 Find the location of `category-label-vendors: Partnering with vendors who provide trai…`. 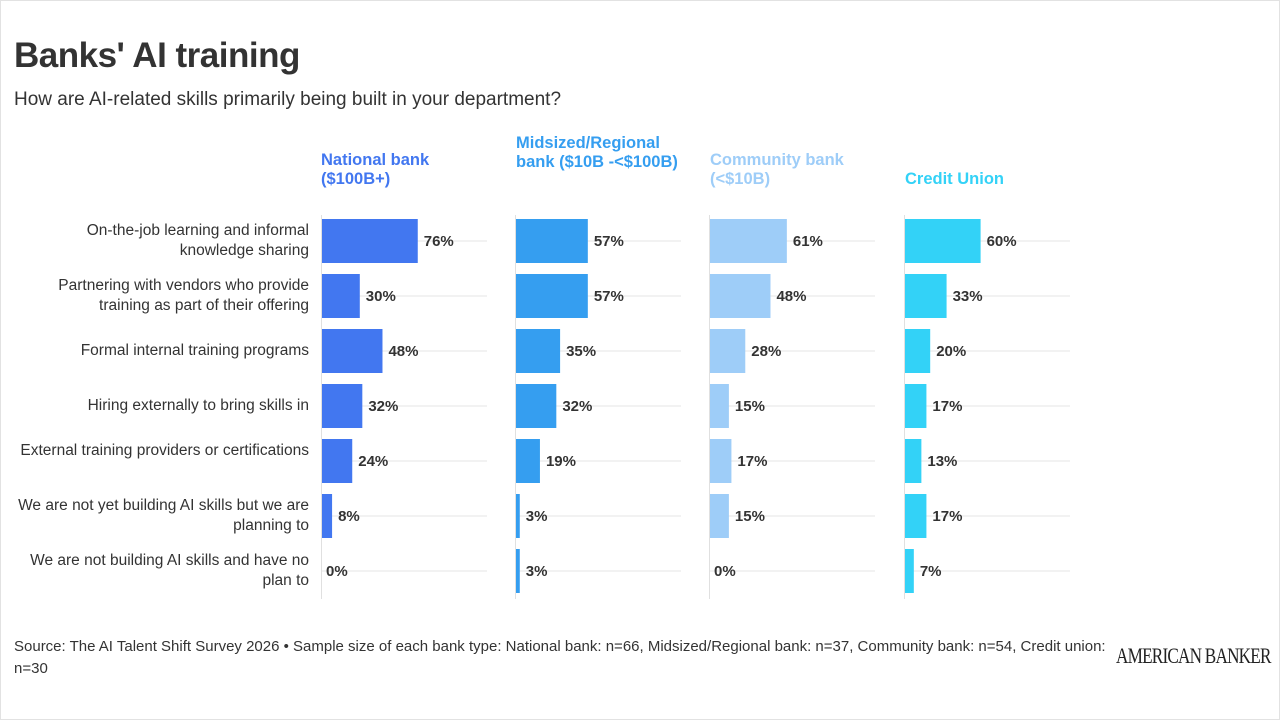

category-label-vendors: Partnering with vendors who provide trai… is located at coordinates (183, 295).